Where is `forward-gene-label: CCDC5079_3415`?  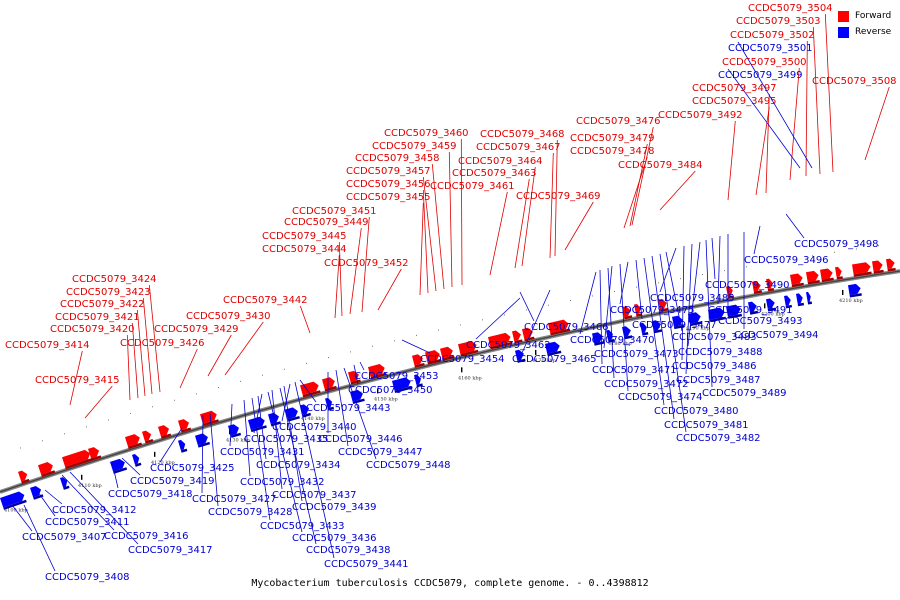 forward-gene-label: CCDC5079_3415 is located at coordinates (77, 380).